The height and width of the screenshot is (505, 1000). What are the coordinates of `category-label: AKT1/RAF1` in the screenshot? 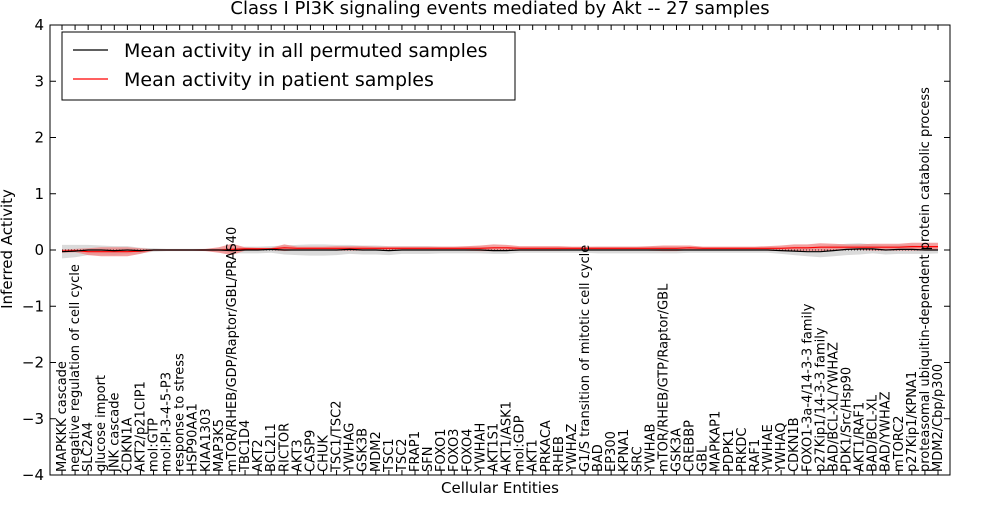 It's located at (860, 437).